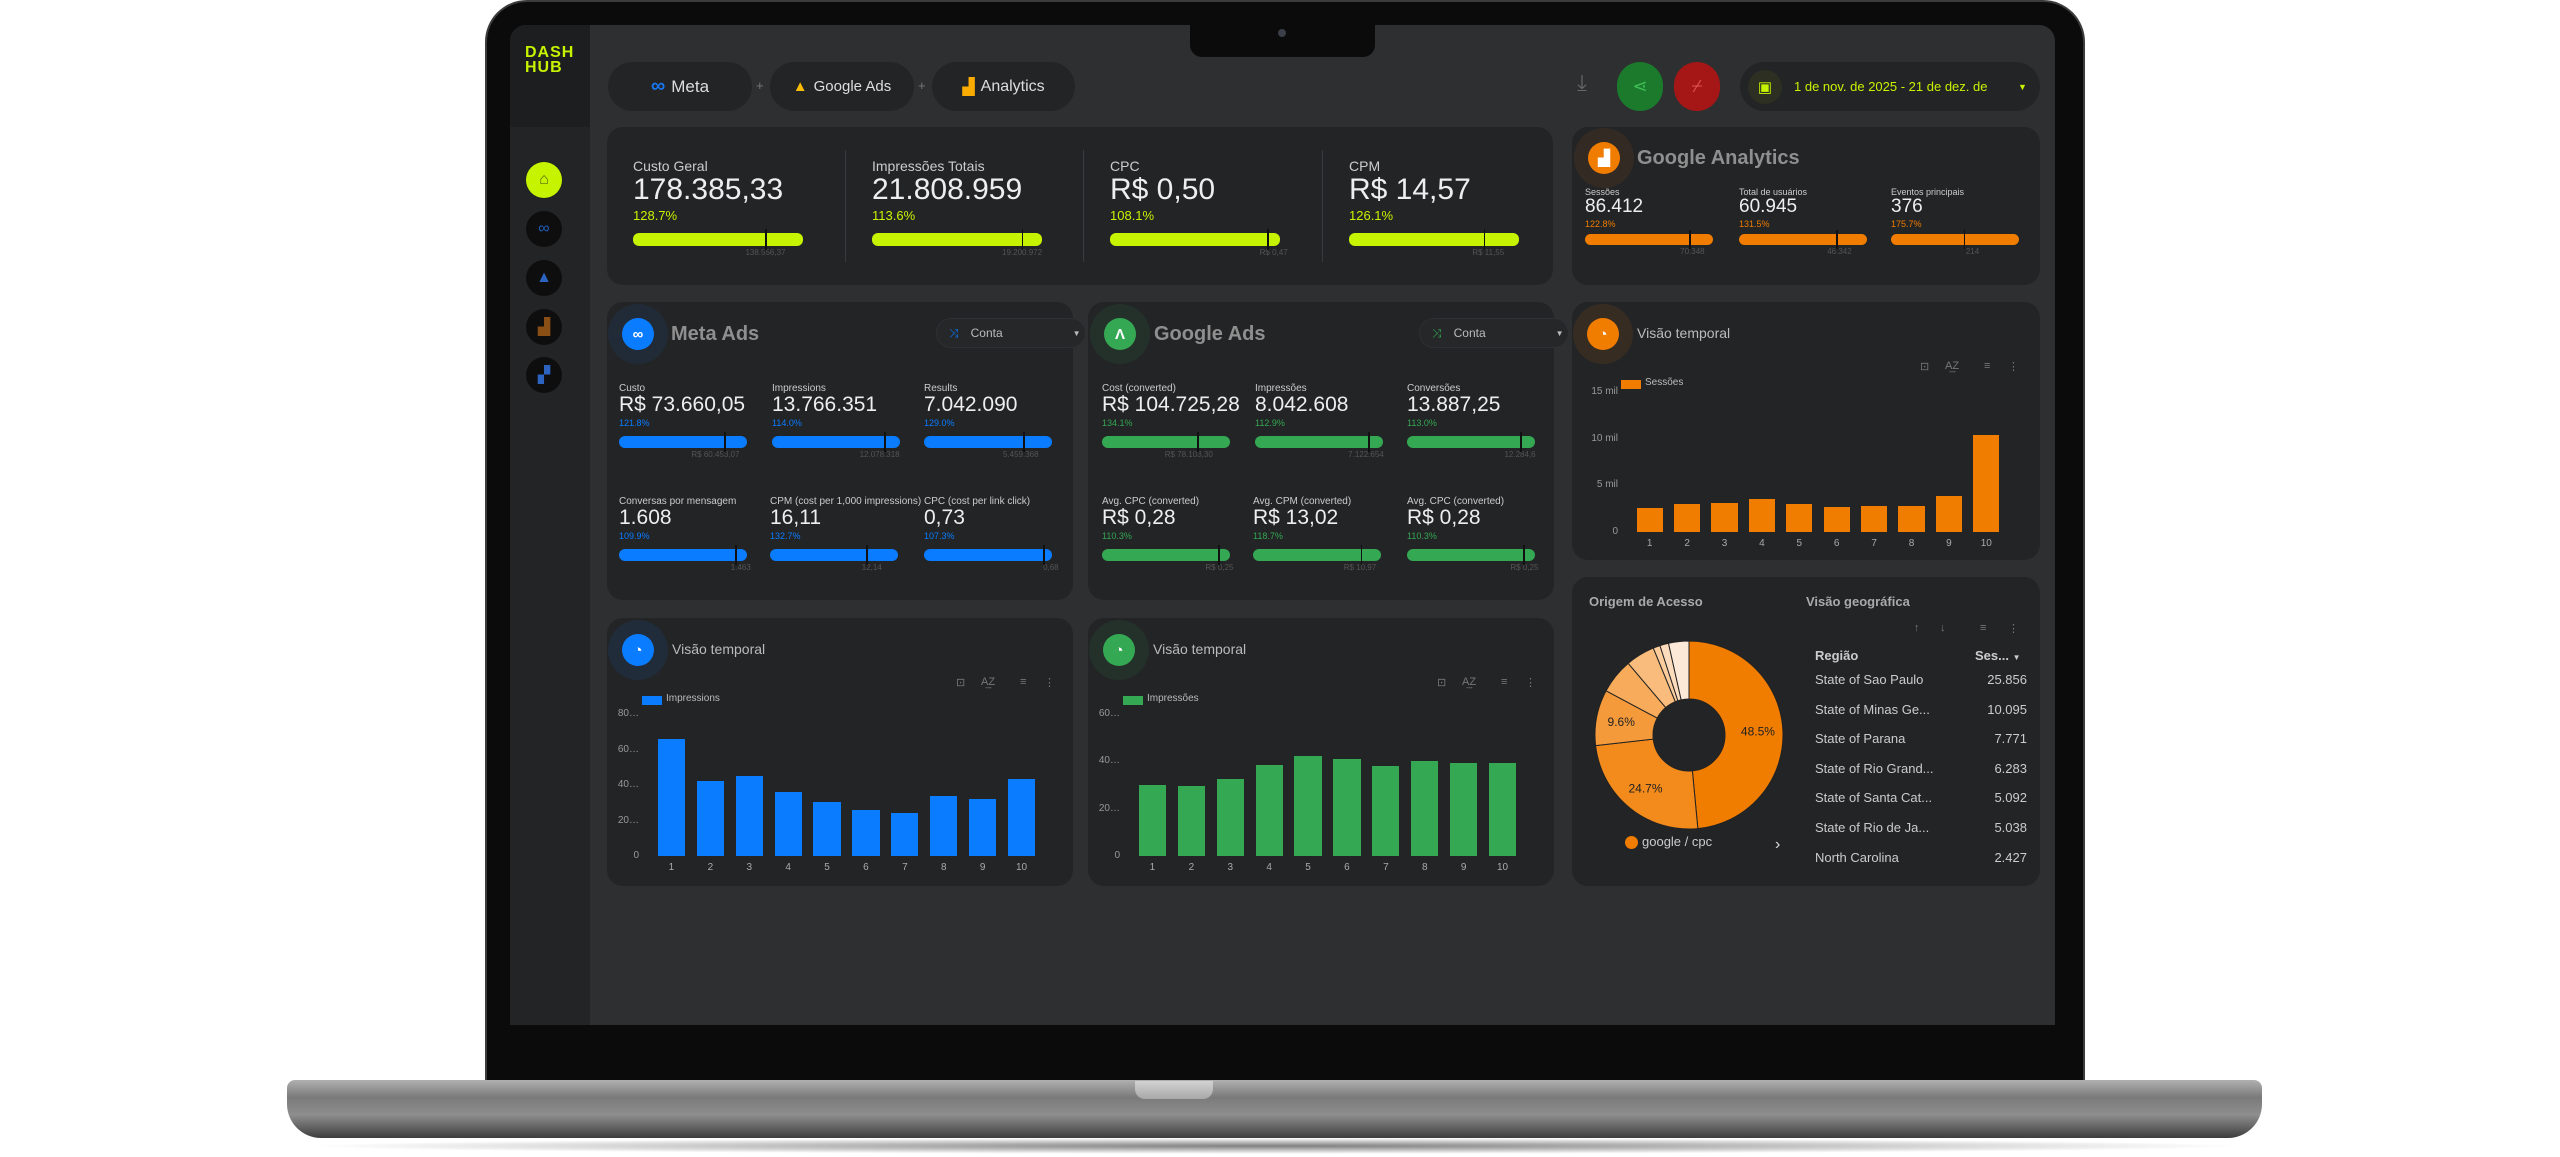 The image size is (2560, 1157). I want to click on table-row: State of Minas Ge... 10.095, so click(1921, 713).